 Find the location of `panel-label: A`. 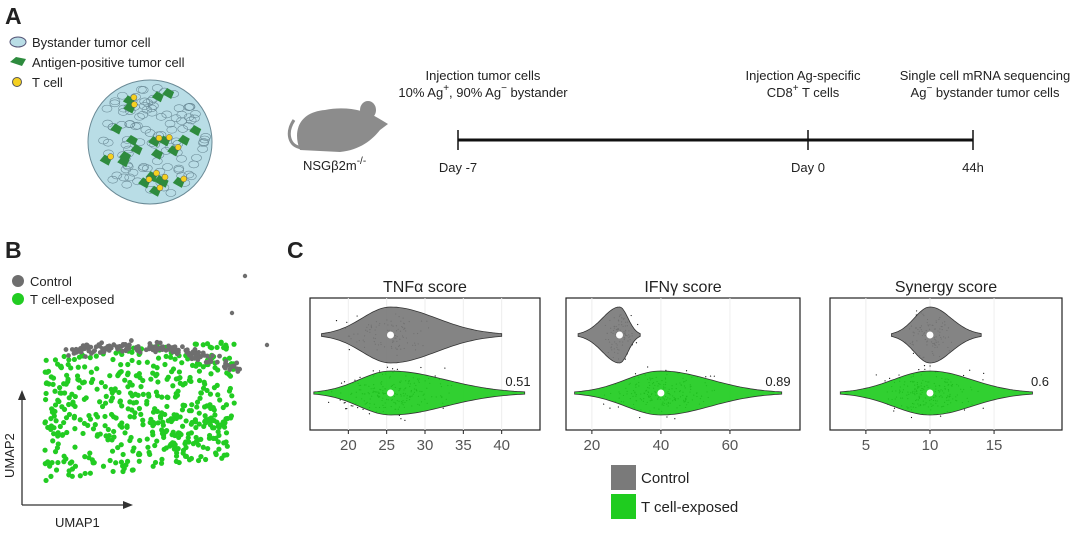

panel-label: A is located at coordinates (13, 16).